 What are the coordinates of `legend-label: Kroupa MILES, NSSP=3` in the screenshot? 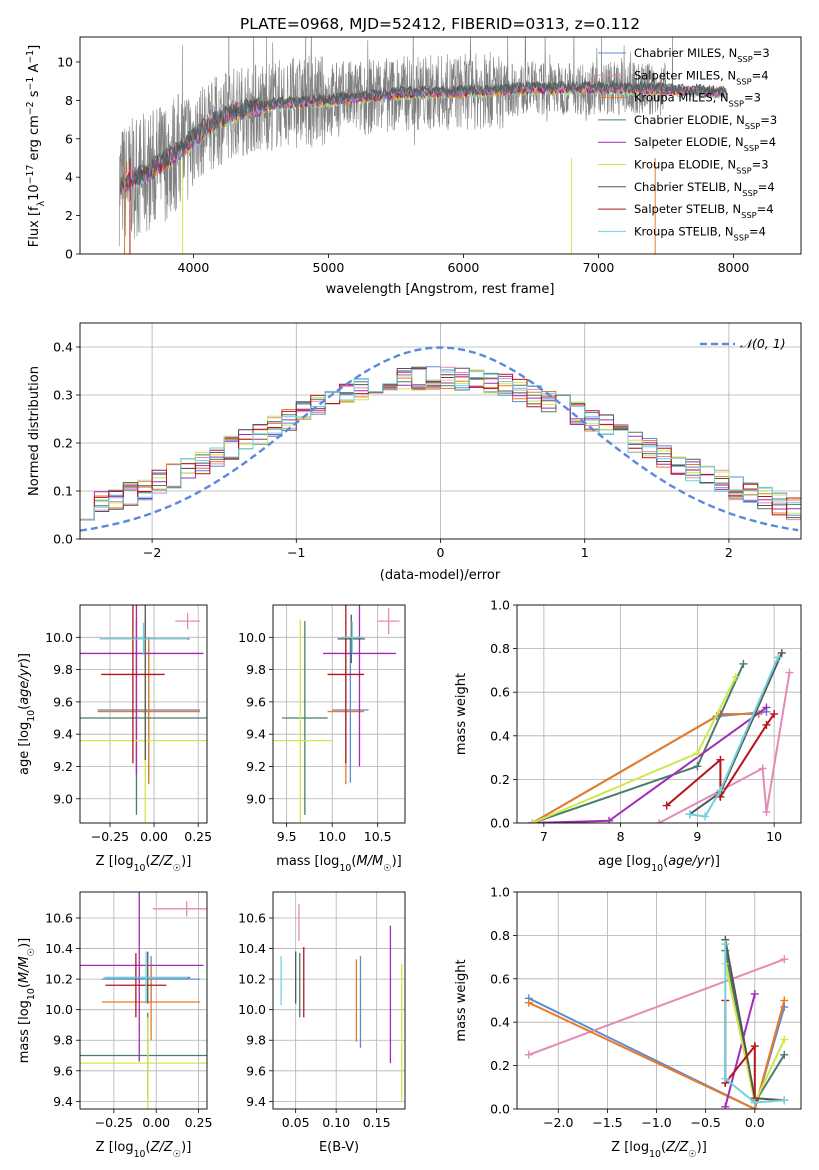 It's located at (697, 100).